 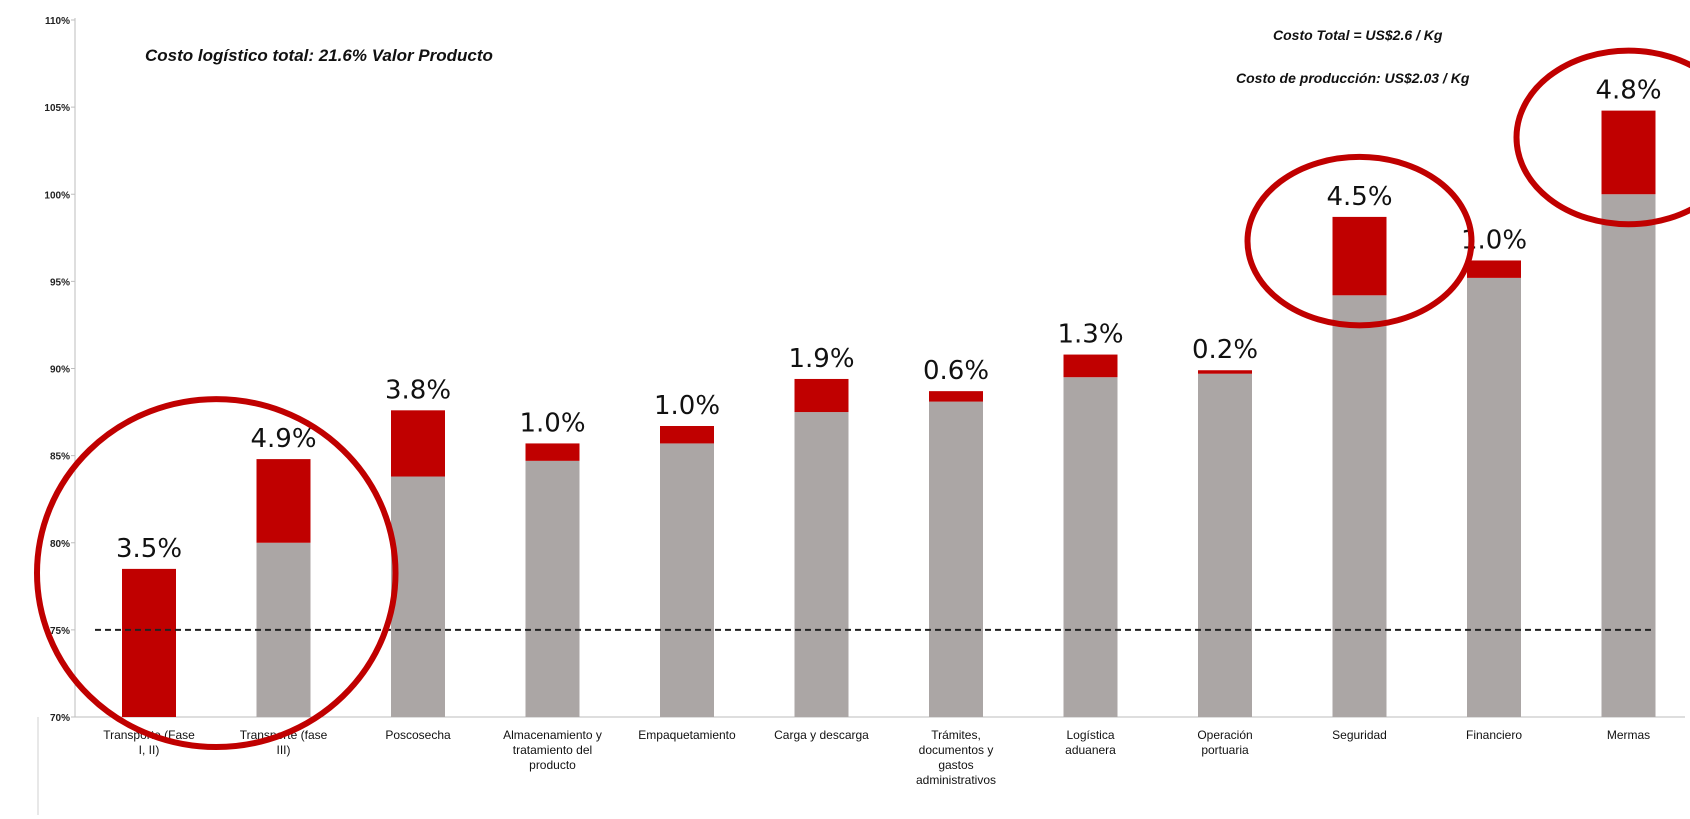 What do you see at coordinates (956, 780) in the screenshot?
I see `category-label: administrativos` at bounding box center [956, 780].